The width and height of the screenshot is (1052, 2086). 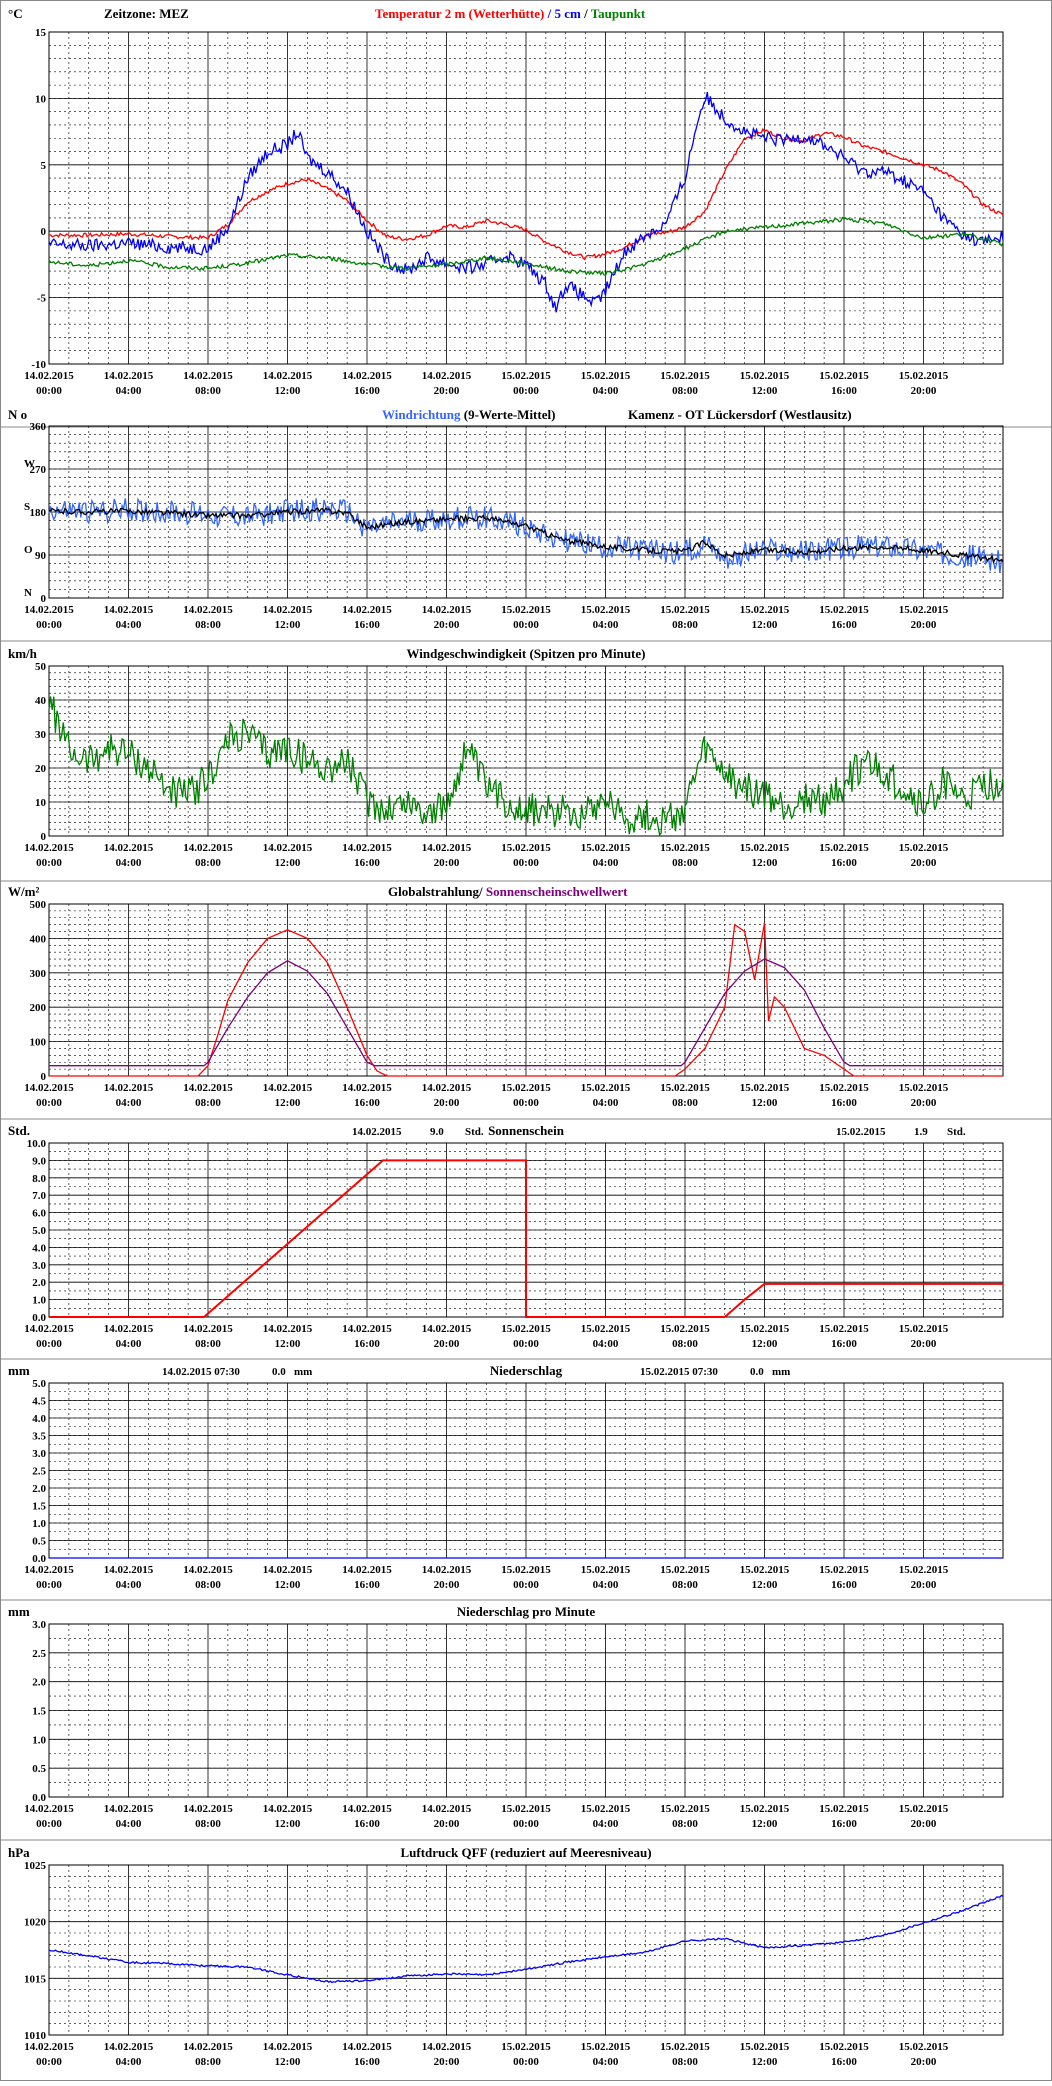 I want to click on y-tick-label: 9.0, so click(x=39, y=1161).